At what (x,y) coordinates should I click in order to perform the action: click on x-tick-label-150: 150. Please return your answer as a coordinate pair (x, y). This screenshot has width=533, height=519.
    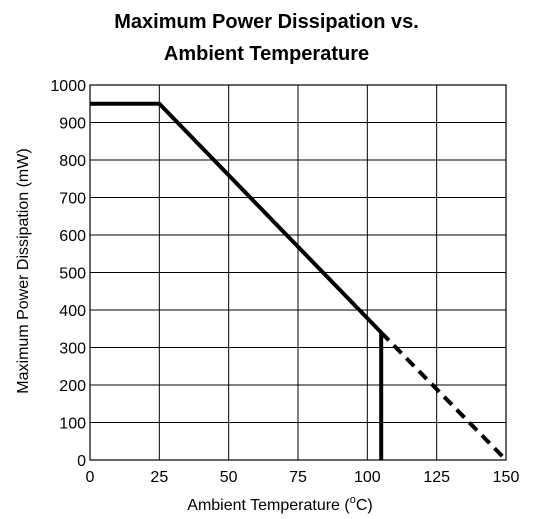
    Looking at the image, I should click on (506, 477).